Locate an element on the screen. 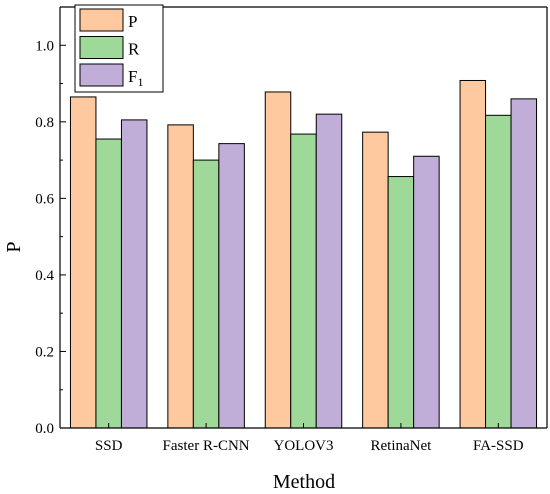 The height and width of the screenshot is (494, 550). x-ticks-group: SSD Faster R-CNN YOLOV3 RetinaNet FA-SSD is located at coordinates (309, 438).